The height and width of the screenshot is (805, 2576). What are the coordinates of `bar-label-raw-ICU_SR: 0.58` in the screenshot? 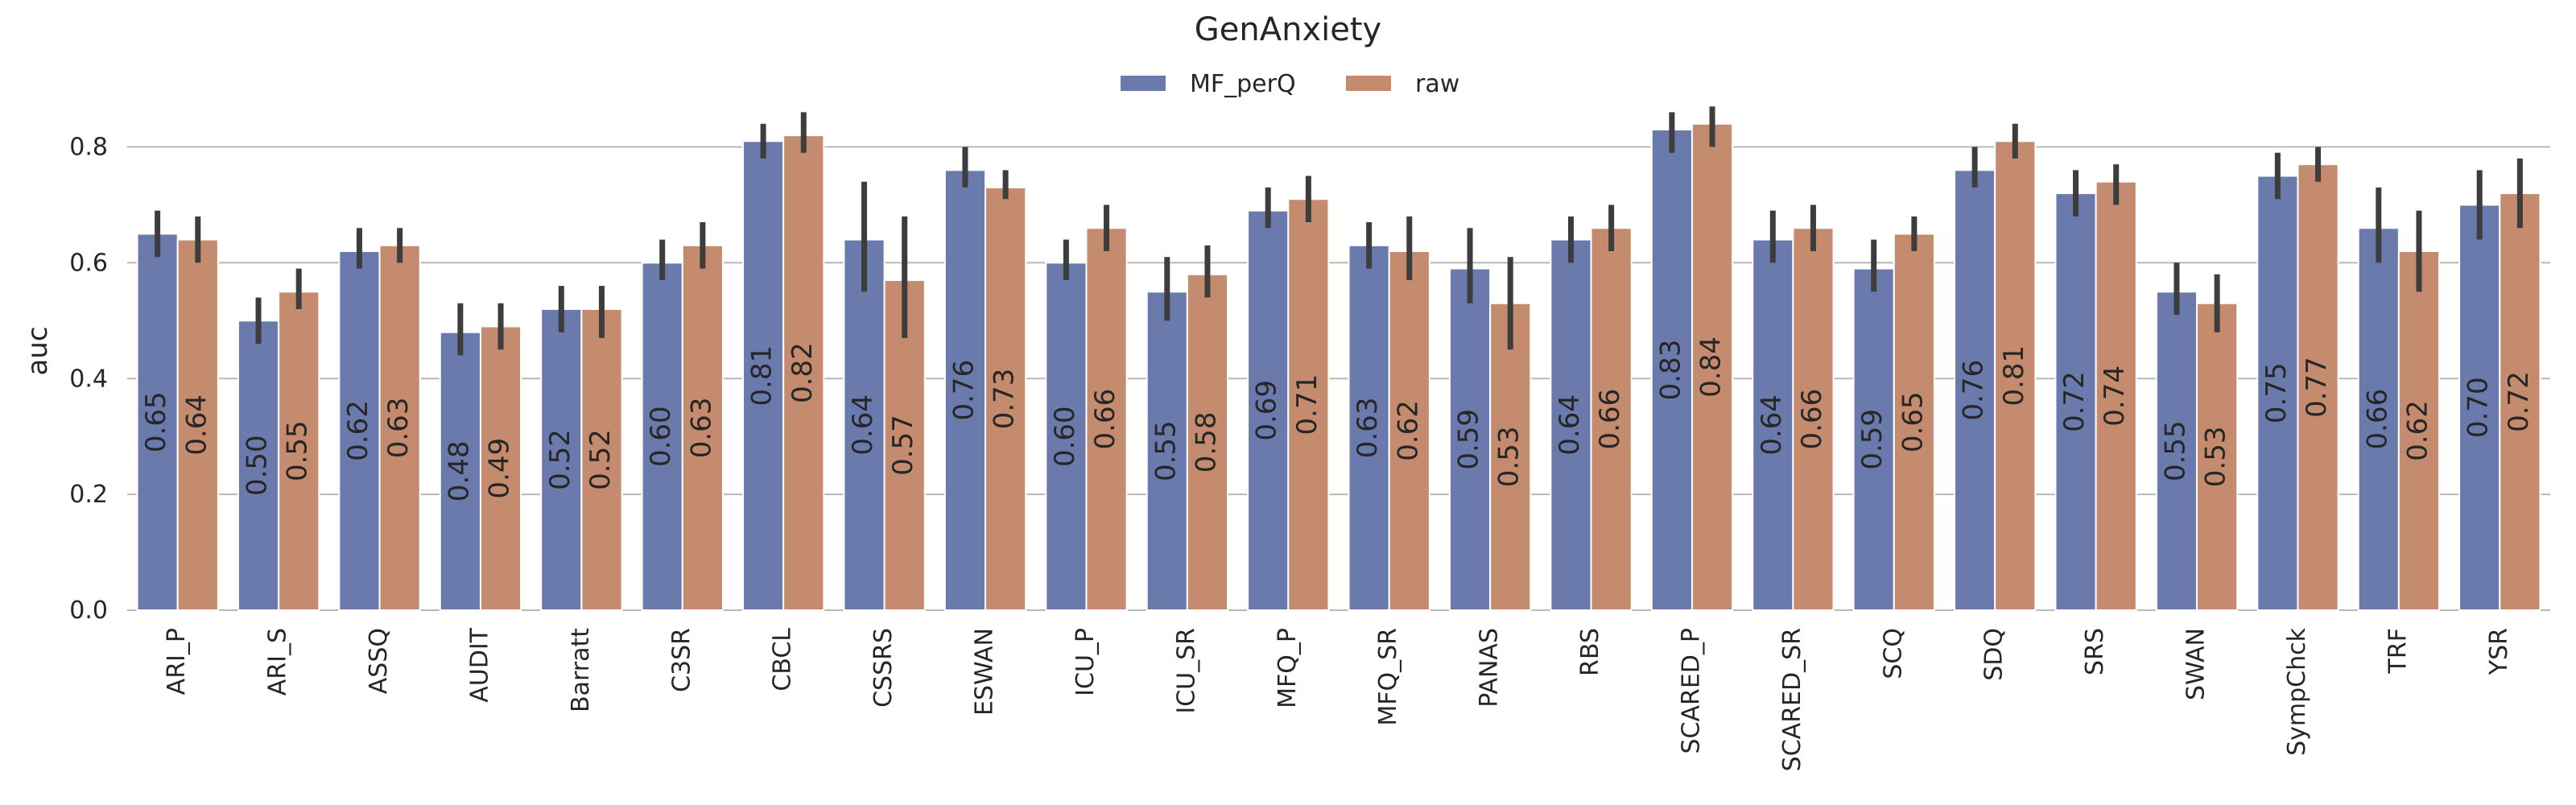 It's located at (1206, 442).